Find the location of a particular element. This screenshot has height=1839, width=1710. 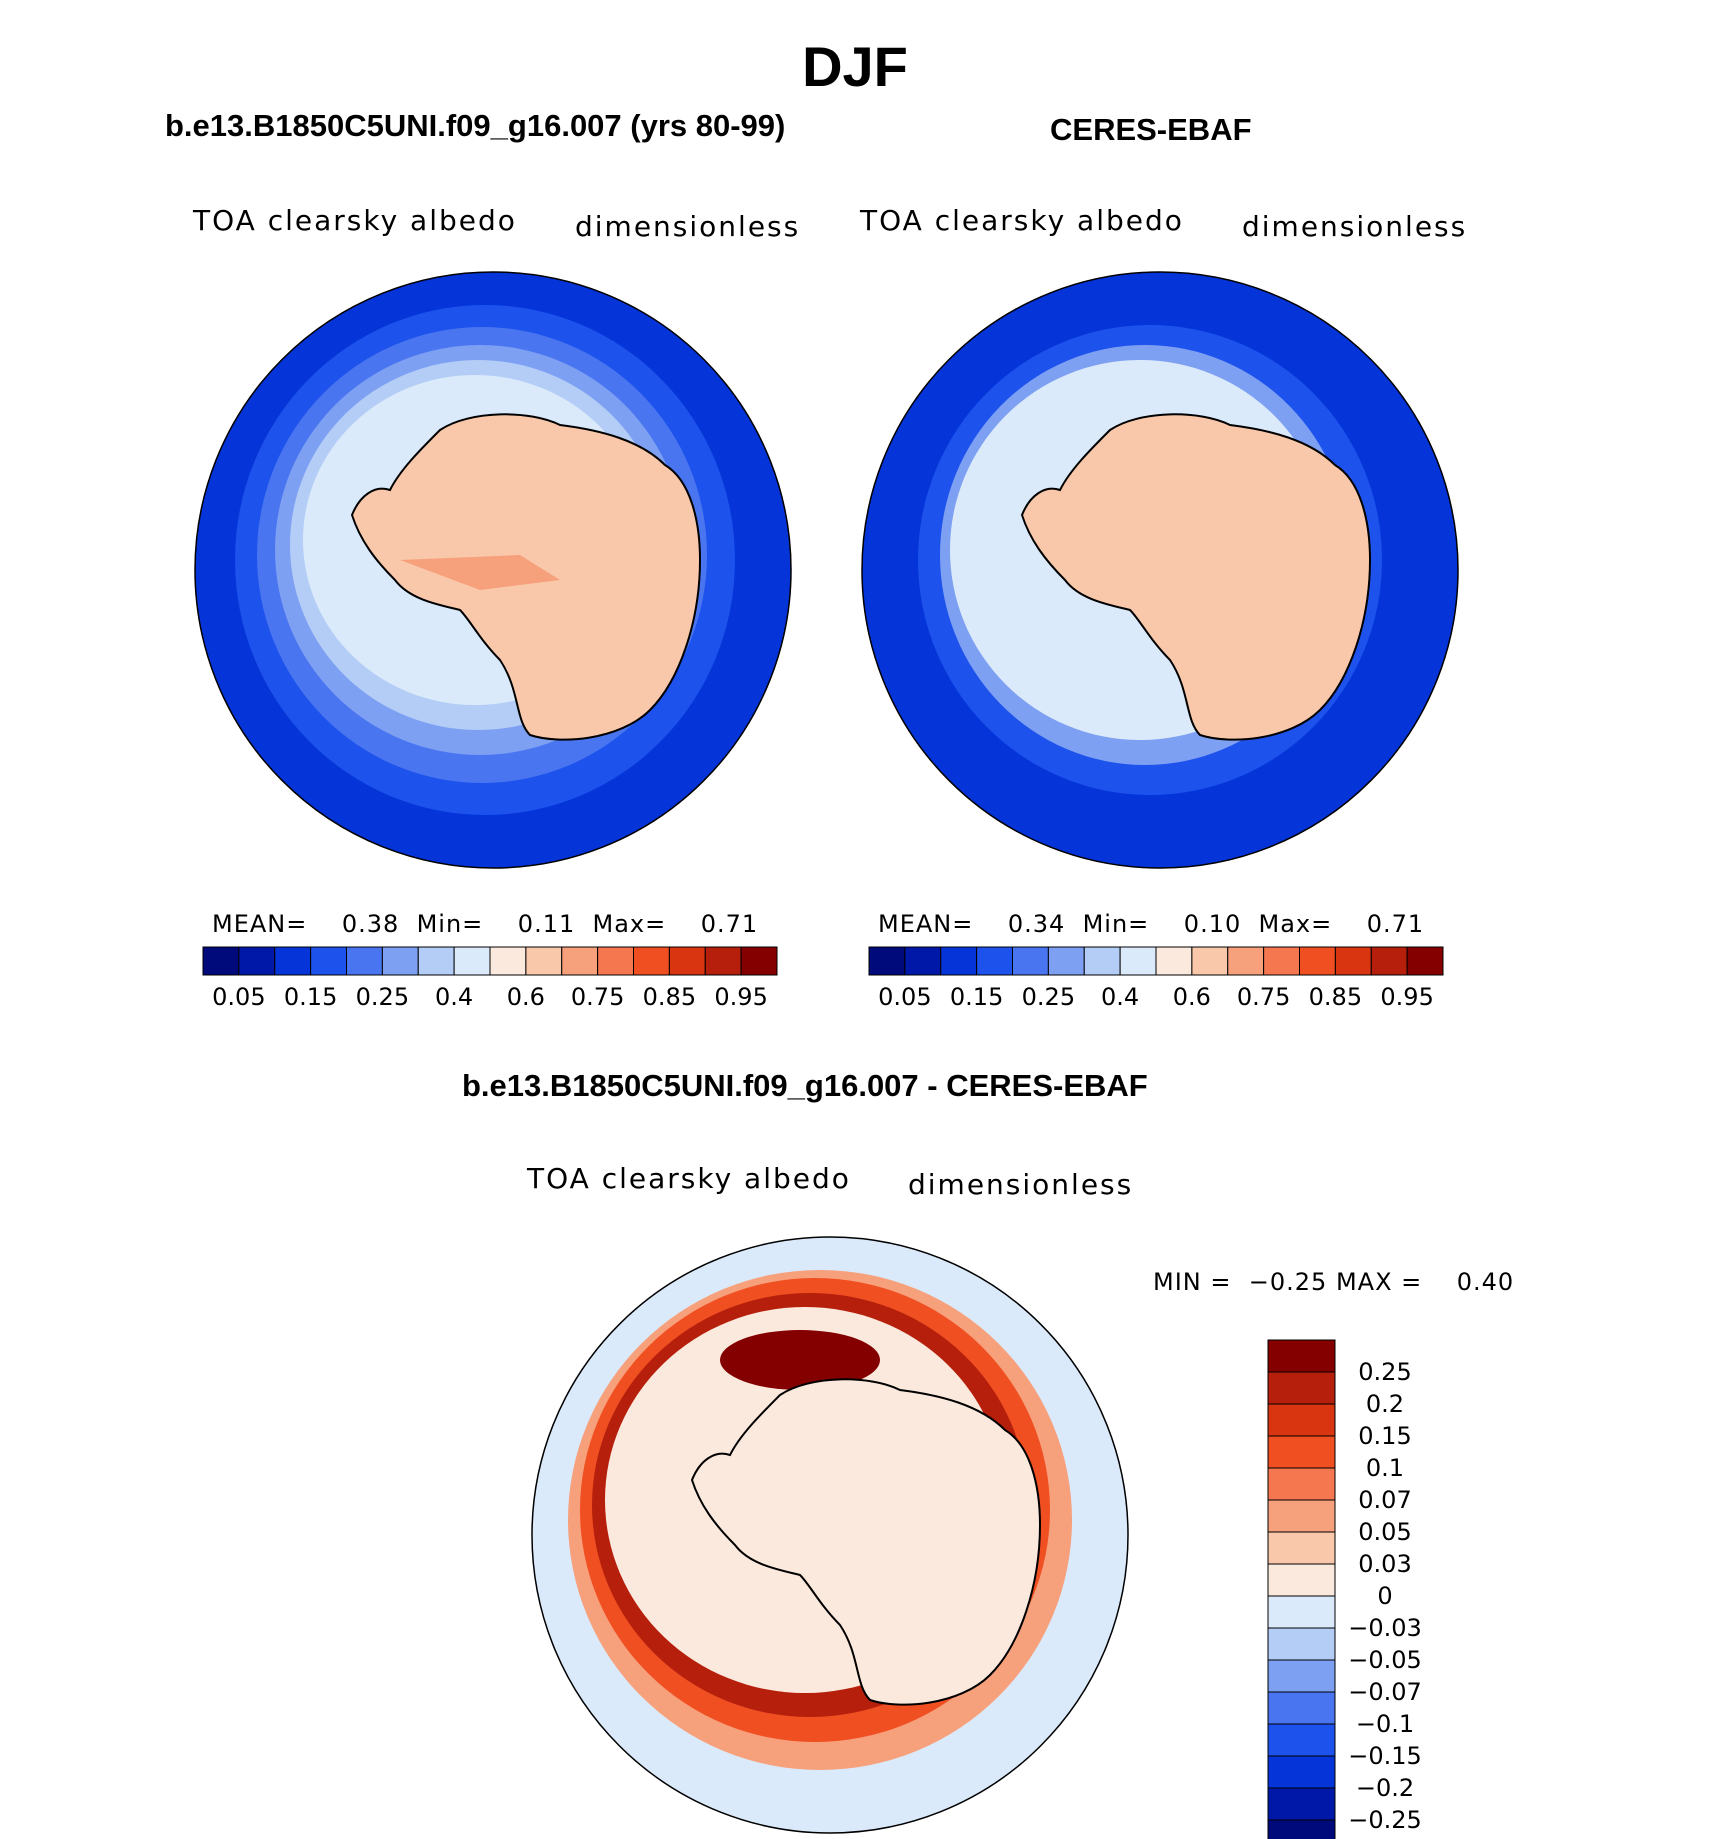

diff-map-border is located at coordinates (830, 1535).